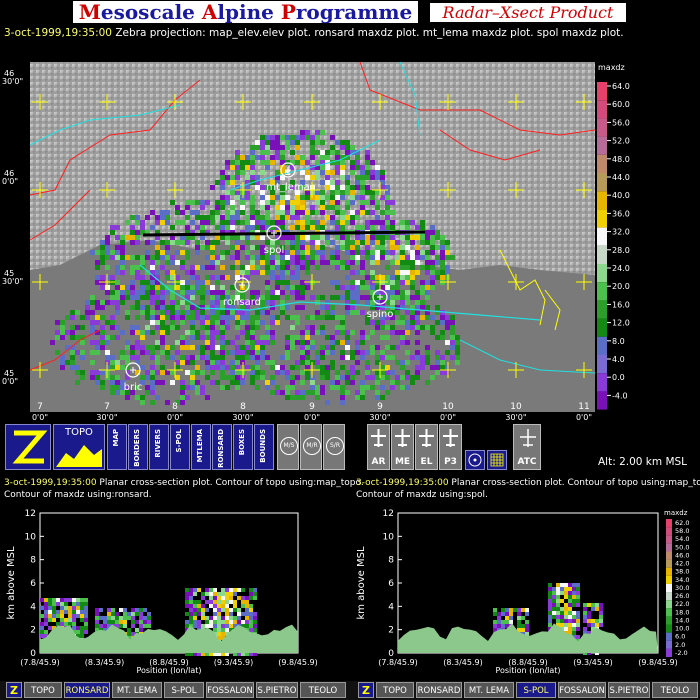  I want to click on xsect-xtick: (8.3/45.9), so click(462, 662).